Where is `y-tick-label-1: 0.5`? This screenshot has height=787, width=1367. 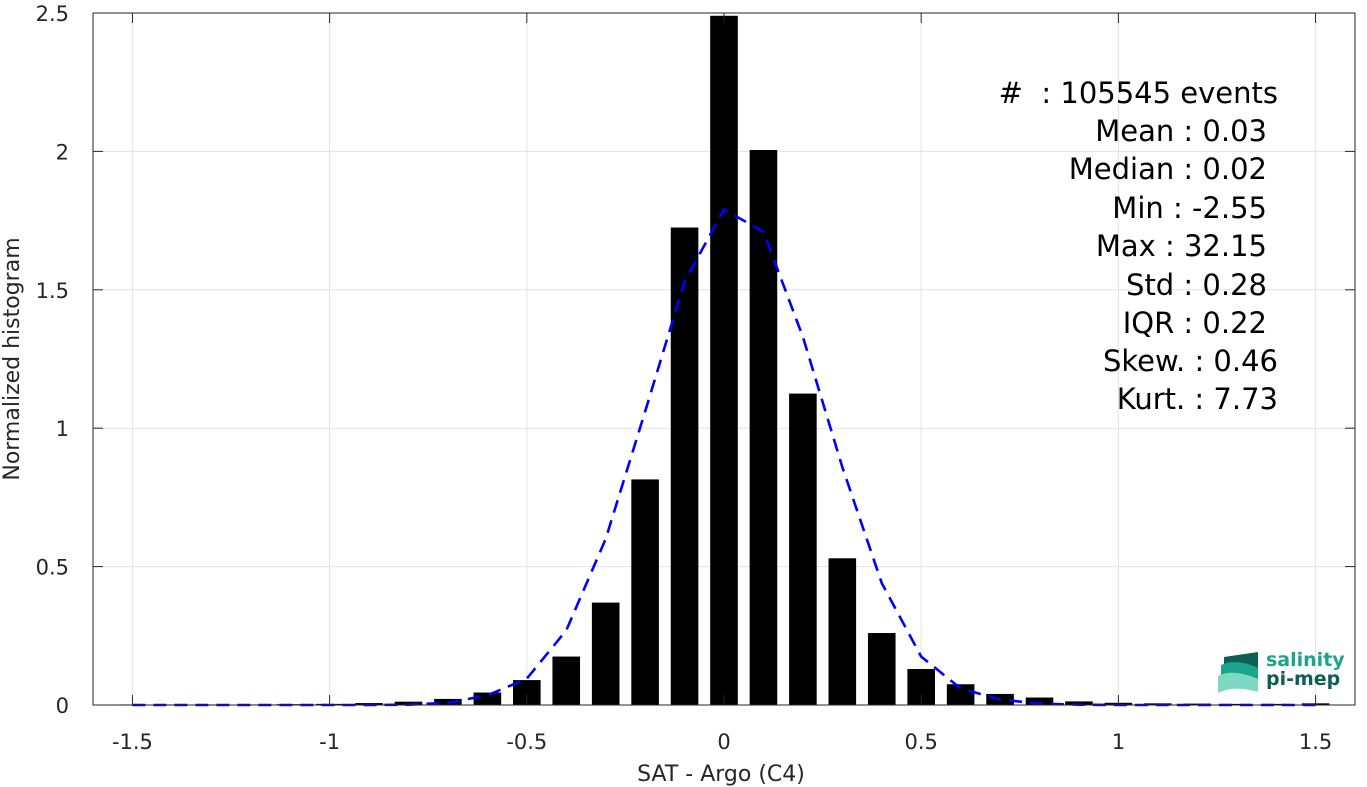
y-tick-label-1: 0.5 is located at coordinates (52, 568).